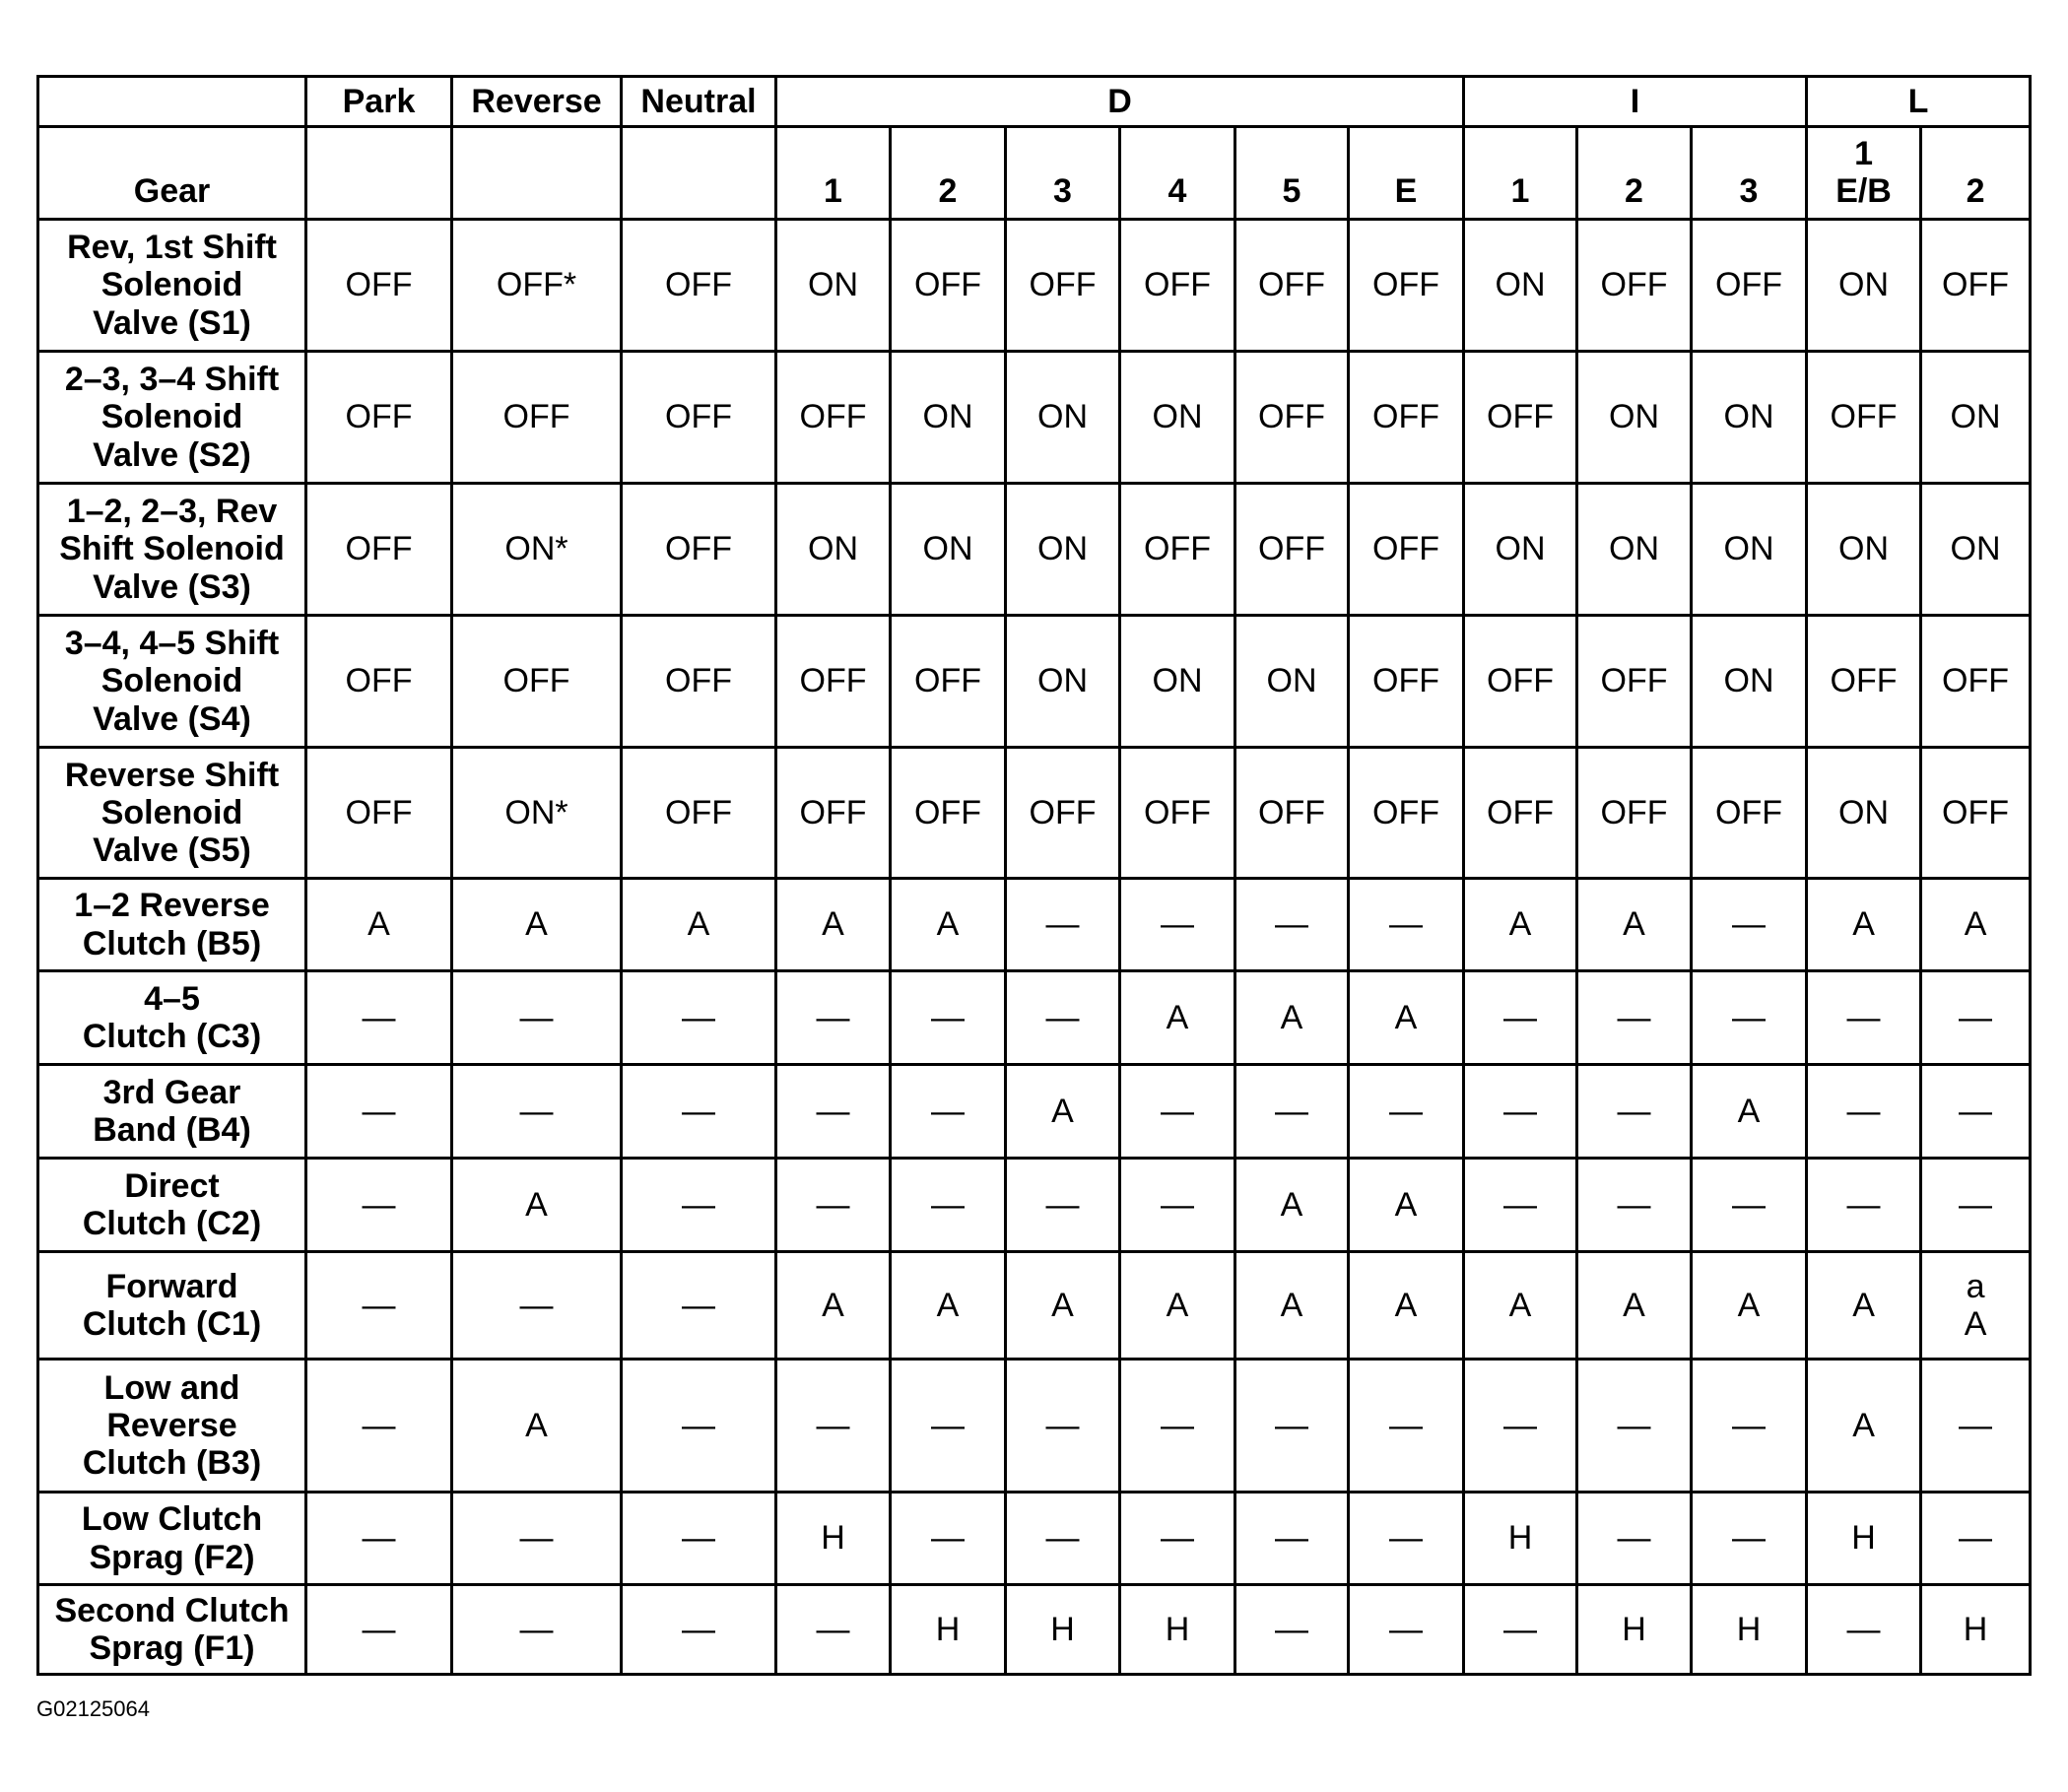 This screenshot has width=2068, height=1792. Describe the element at coordinates (698, 101) in the screenshot. I see `header-group-neutral: Neutral` at that location.